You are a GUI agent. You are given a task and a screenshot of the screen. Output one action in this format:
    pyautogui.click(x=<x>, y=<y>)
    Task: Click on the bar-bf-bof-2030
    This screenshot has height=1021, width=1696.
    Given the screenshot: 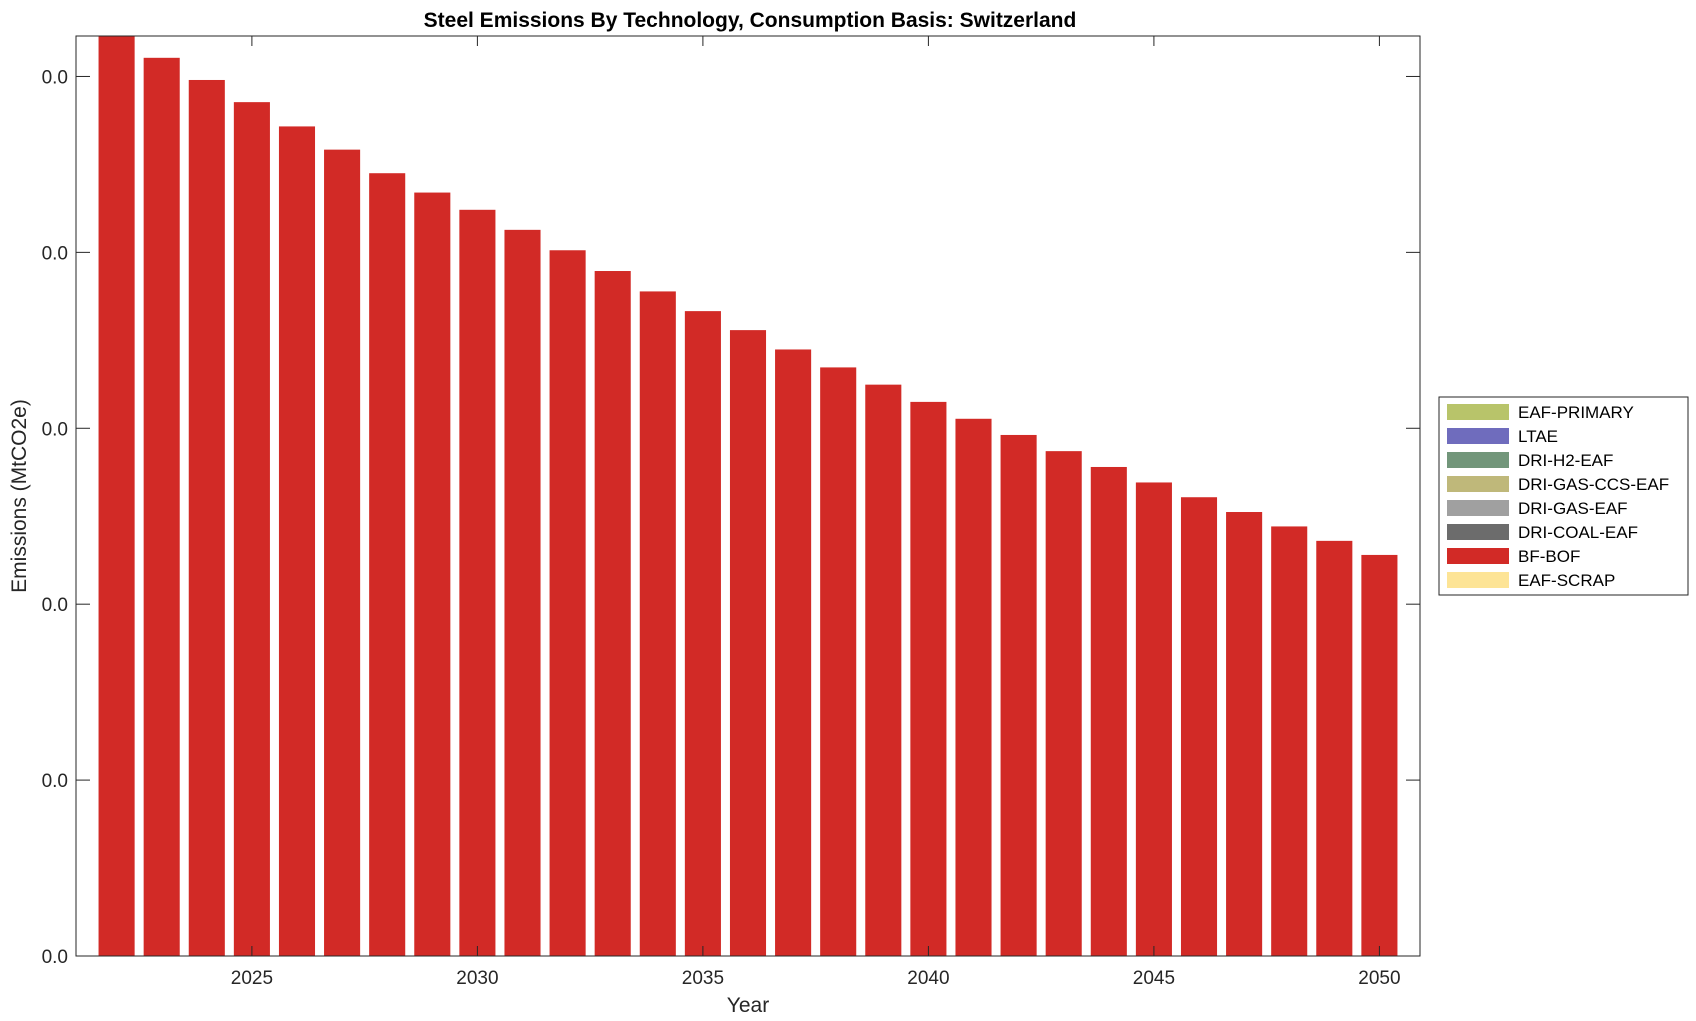 What is the action you would take?
    pyautogui.click(x=477, y=583)
    